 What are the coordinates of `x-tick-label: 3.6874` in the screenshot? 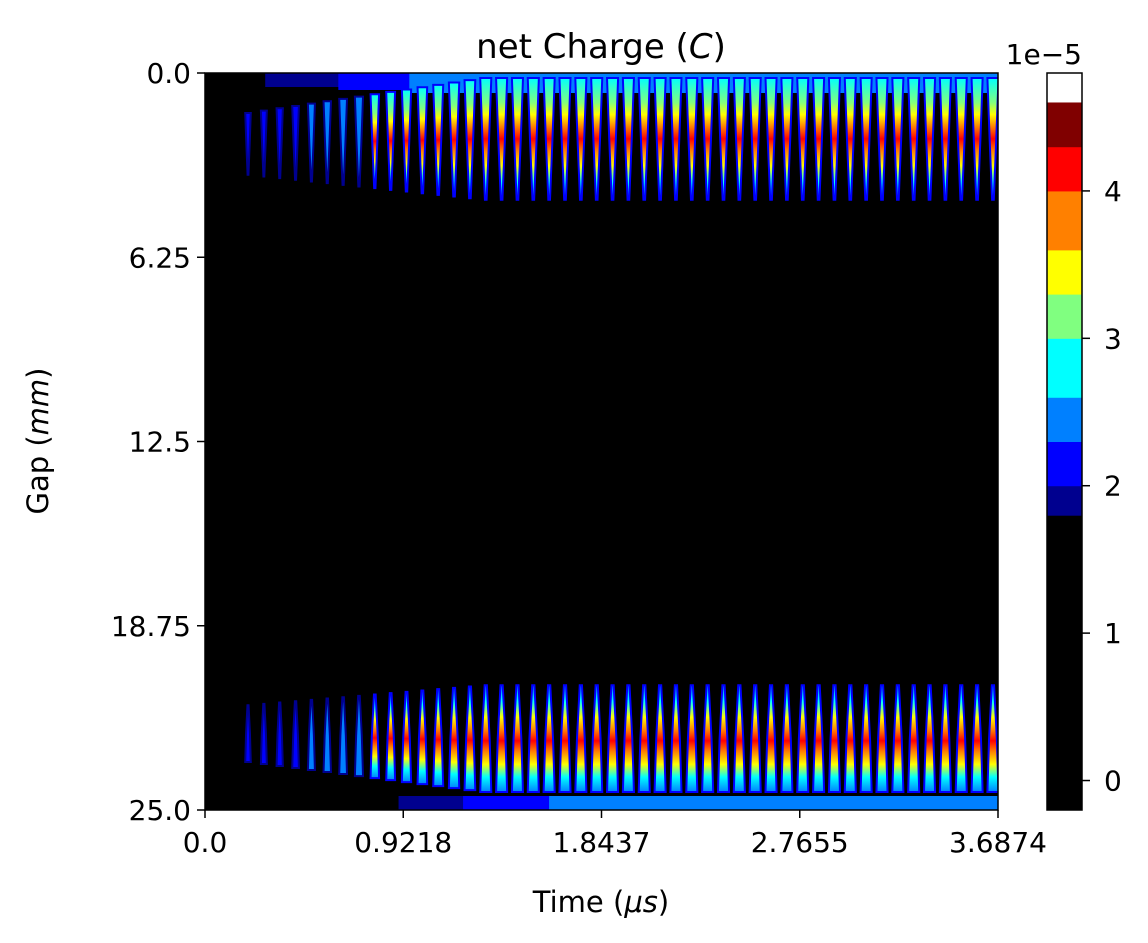 It's located at (998, 842).